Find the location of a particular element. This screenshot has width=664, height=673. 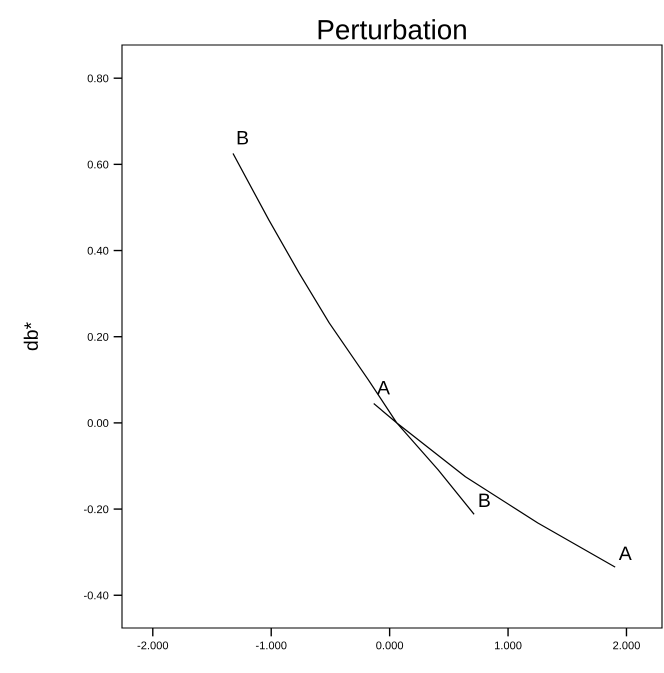

y-tick-label: -0.20 is located at coordinates (96, 509).